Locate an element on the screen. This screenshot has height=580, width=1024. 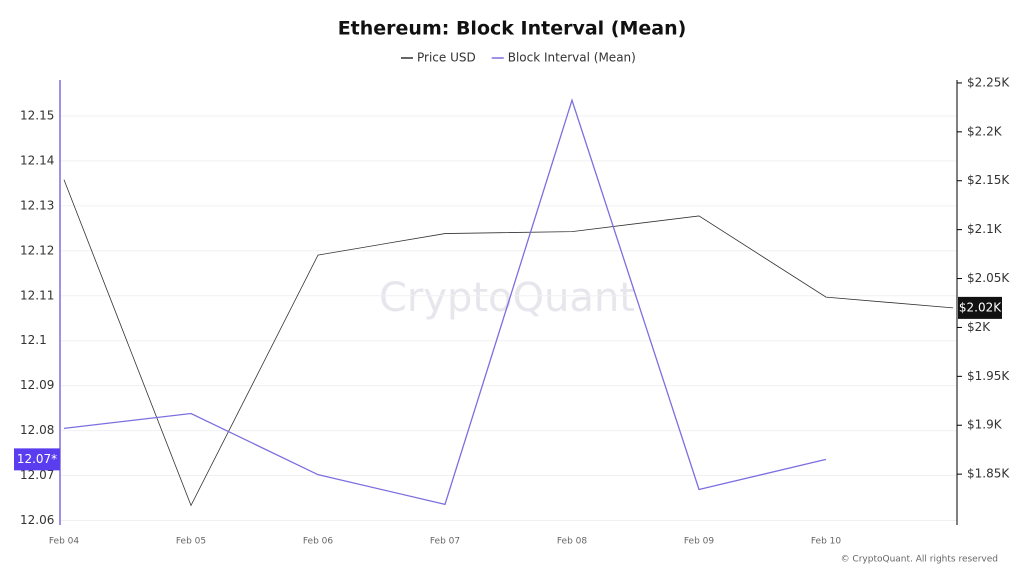
y2-tick-label: $1.95K is located at coordinates (988, 376).